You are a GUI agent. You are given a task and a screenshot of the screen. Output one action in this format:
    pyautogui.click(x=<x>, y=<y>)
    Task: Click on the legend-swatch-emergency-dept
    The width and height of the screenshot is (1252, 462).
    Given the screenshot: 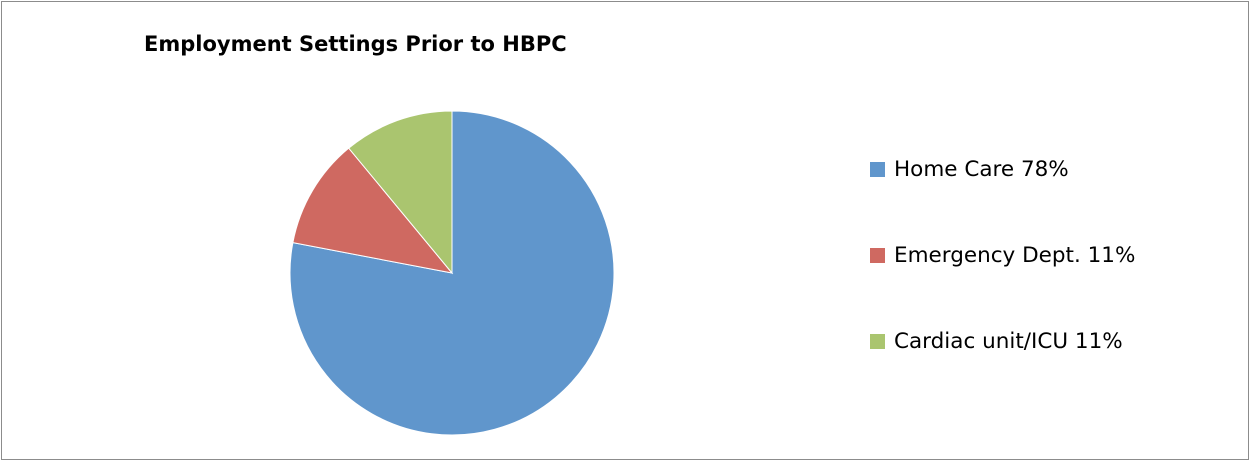 What is the action you would take?
    pyautogui.click(x=877, y=255)
    